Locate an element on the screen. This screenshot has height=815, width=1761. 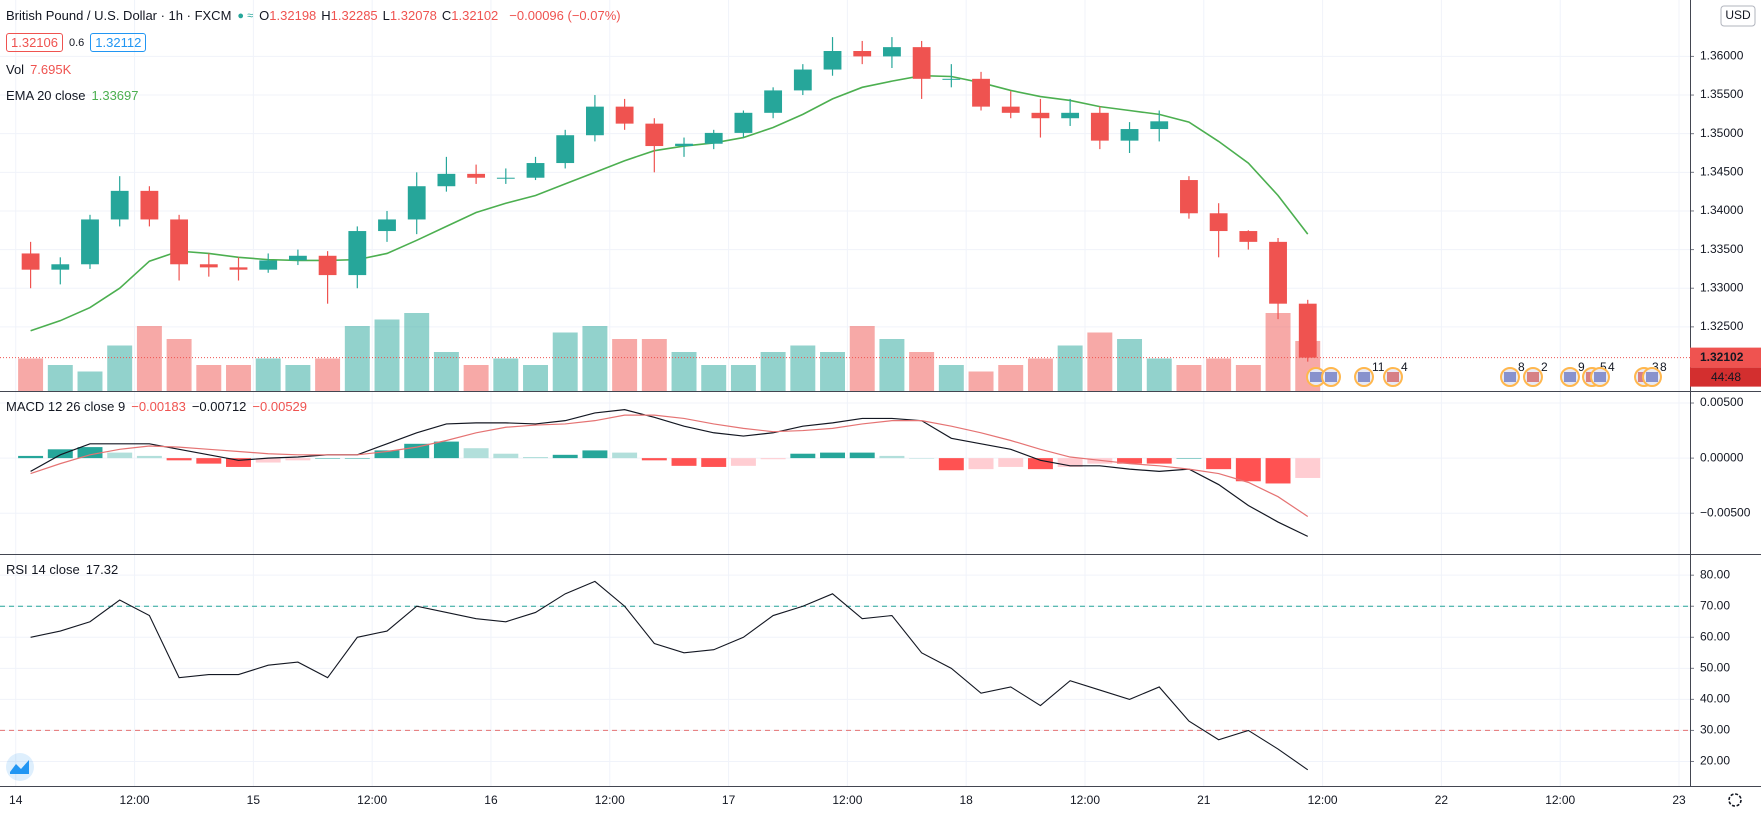
logo is located at coordinates (20, 767).